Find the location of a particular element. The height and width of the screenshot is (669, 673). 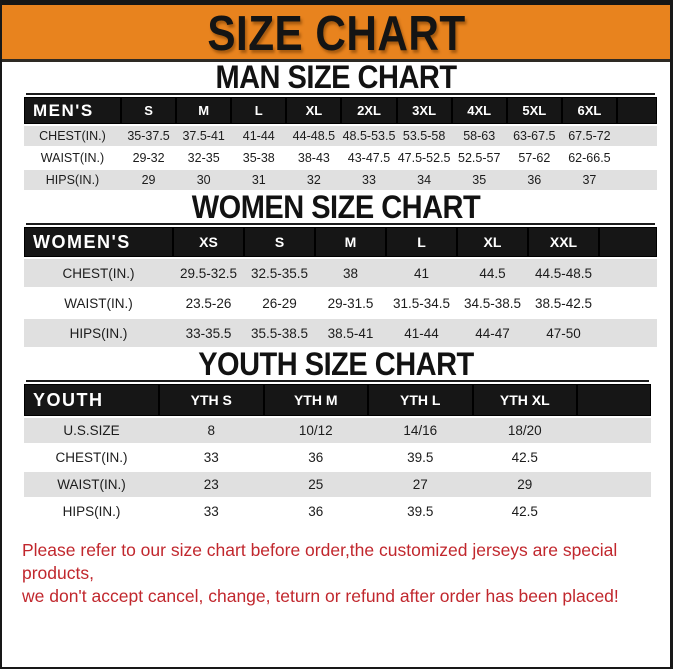

size-column-header: 3XL is located at coordinates (424, 110).